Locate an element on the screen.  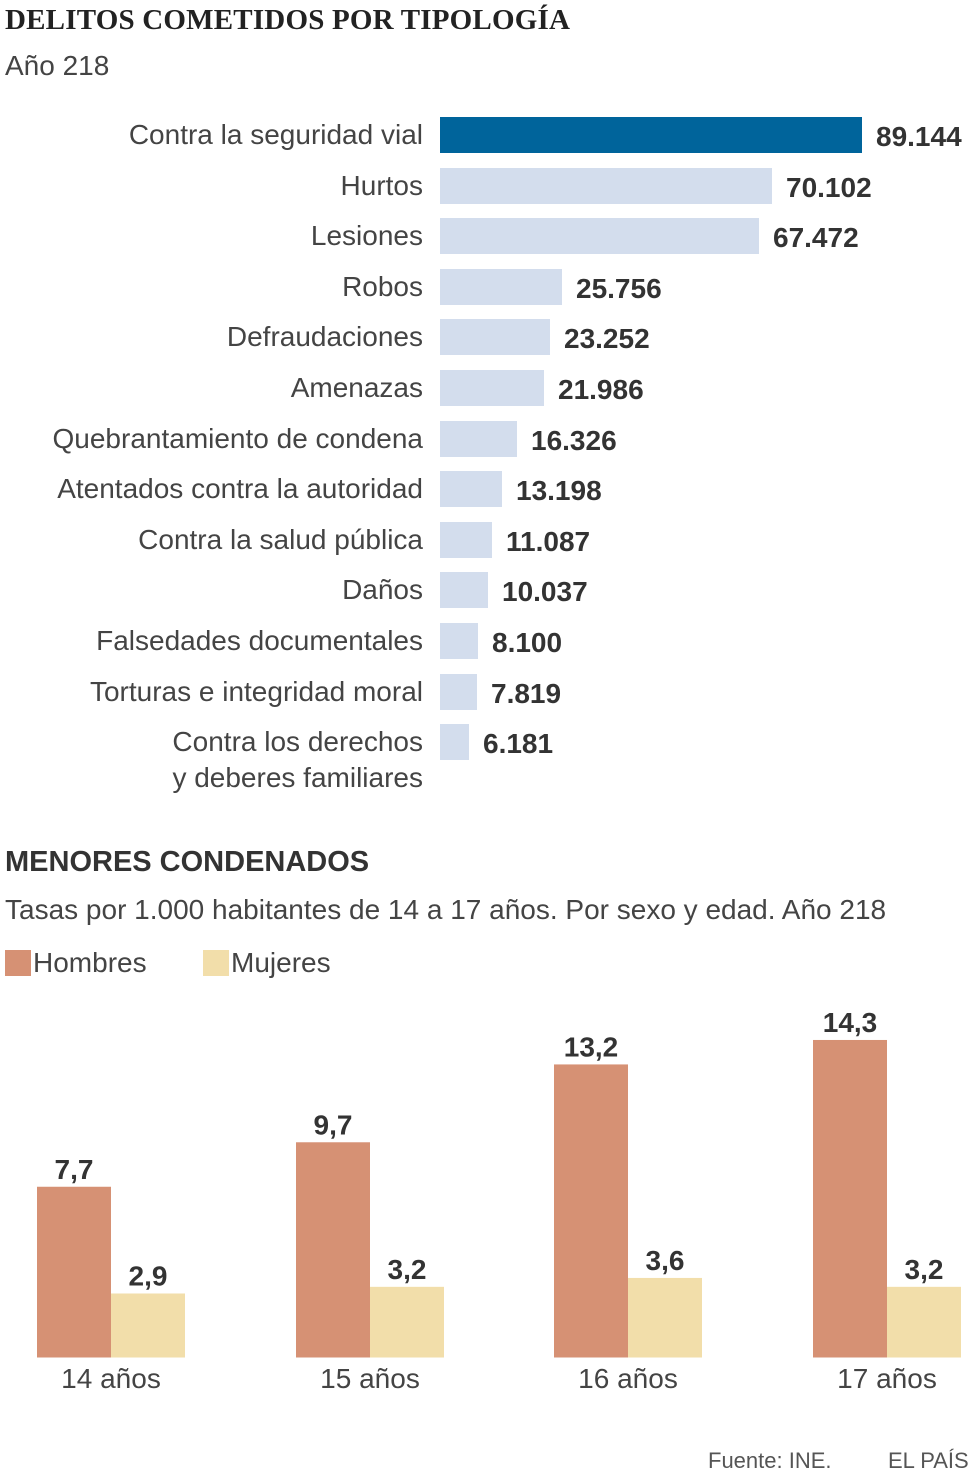
value-label: 89.144 is located at coordinates (919, 136).